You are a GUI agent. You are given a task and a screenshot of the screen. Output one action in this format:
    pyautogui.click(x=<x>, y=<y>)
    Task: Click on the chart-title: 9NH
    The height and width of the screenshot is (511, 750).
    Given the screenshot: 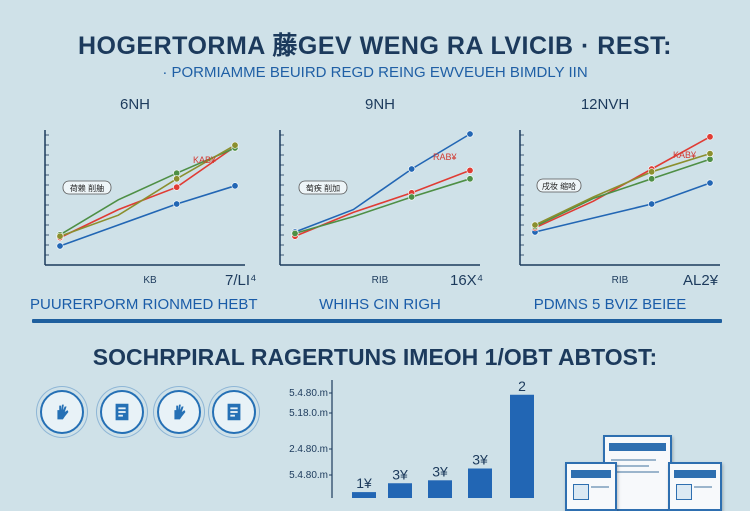 What is the action you would take?
    pyautogui.click(x=380, y=104)
    